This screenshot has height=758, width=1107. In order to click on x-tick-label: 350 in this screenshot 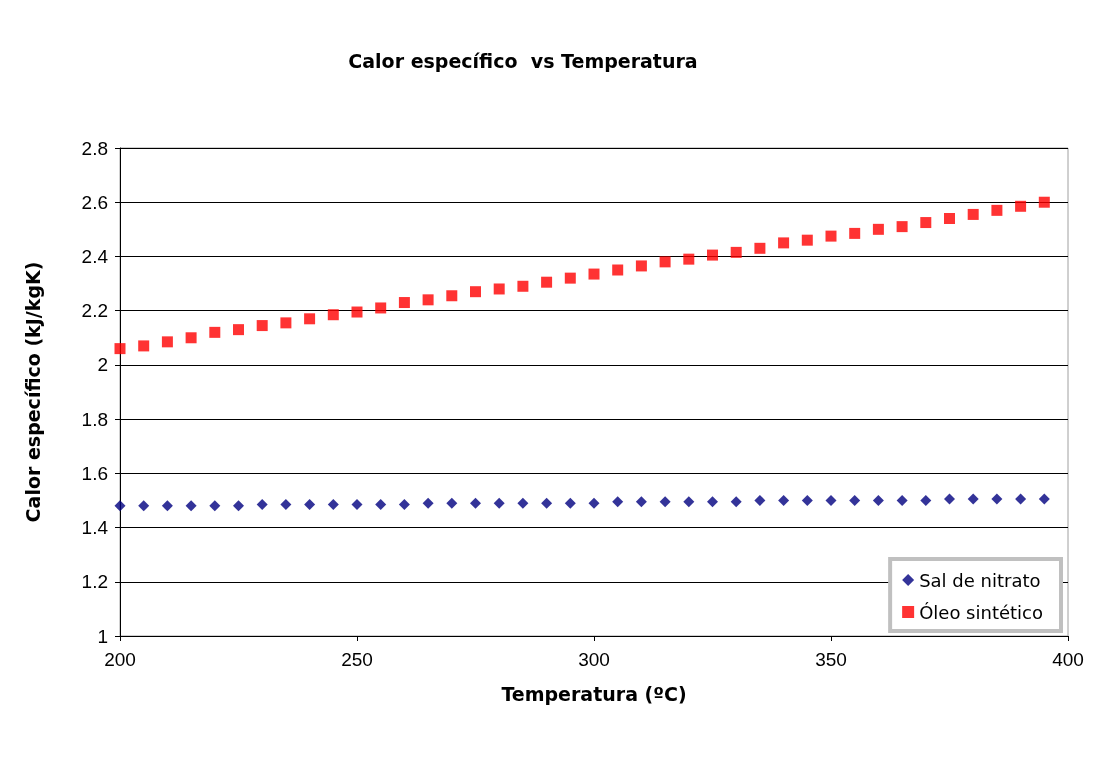, I will do `click(831, 659)`.